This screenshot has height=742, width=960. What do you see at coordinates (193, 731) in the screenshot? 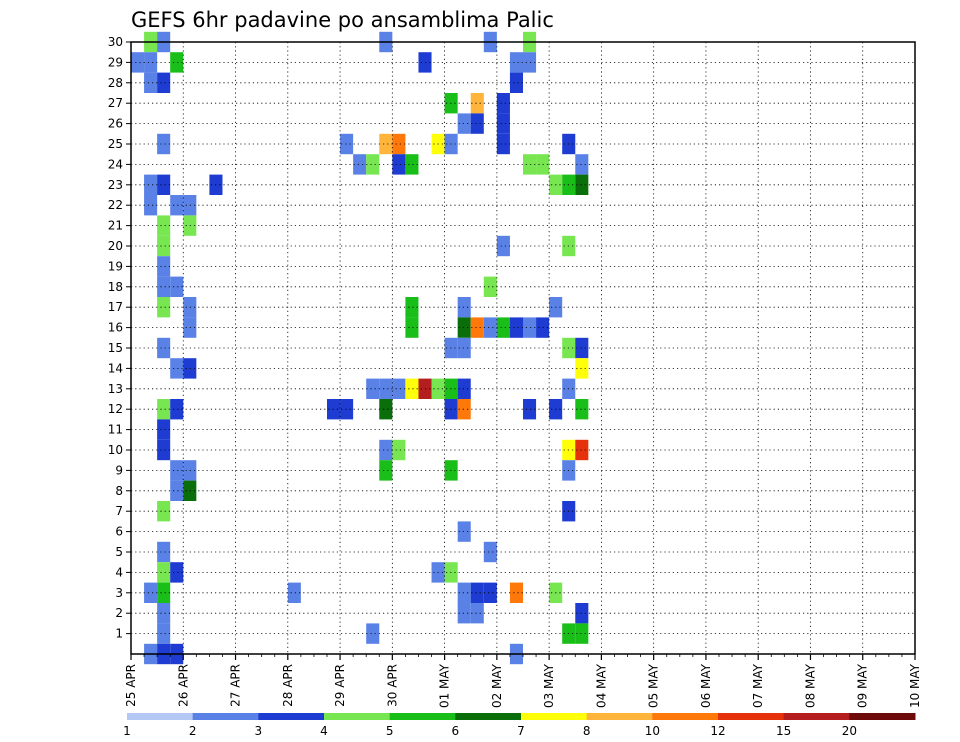
I see `colorbar-label: 2` at bounding box center [193, 731].